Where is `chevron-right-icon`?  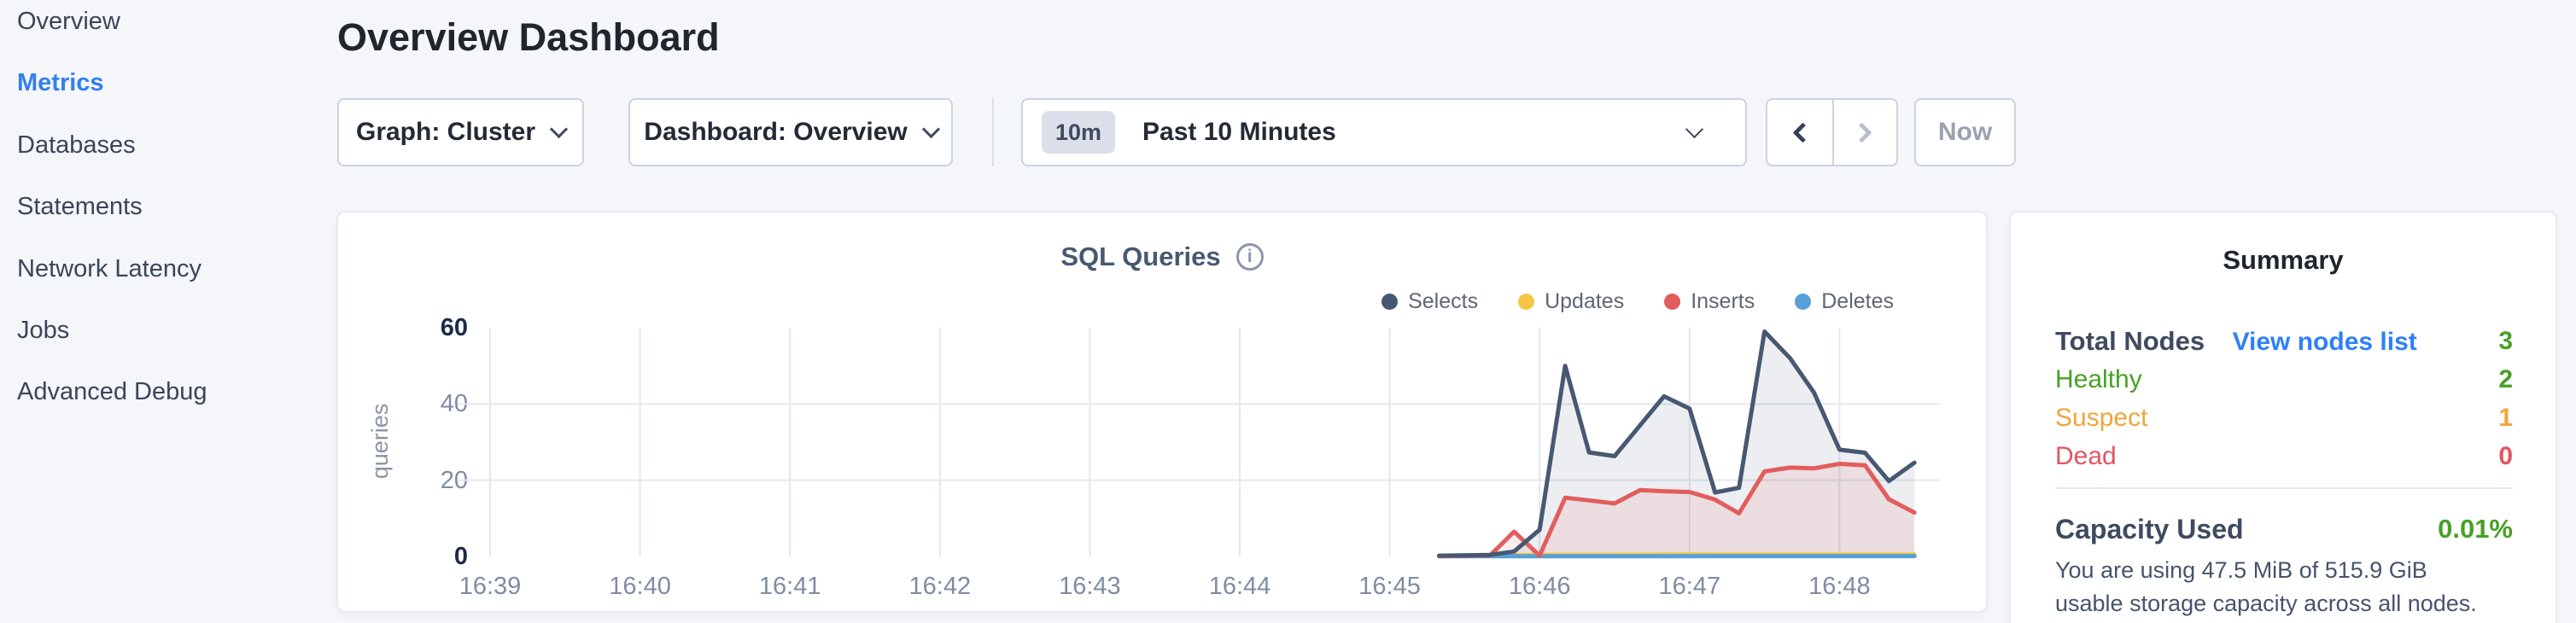 chevron-right-icon is located at coordinates (1861, 132).